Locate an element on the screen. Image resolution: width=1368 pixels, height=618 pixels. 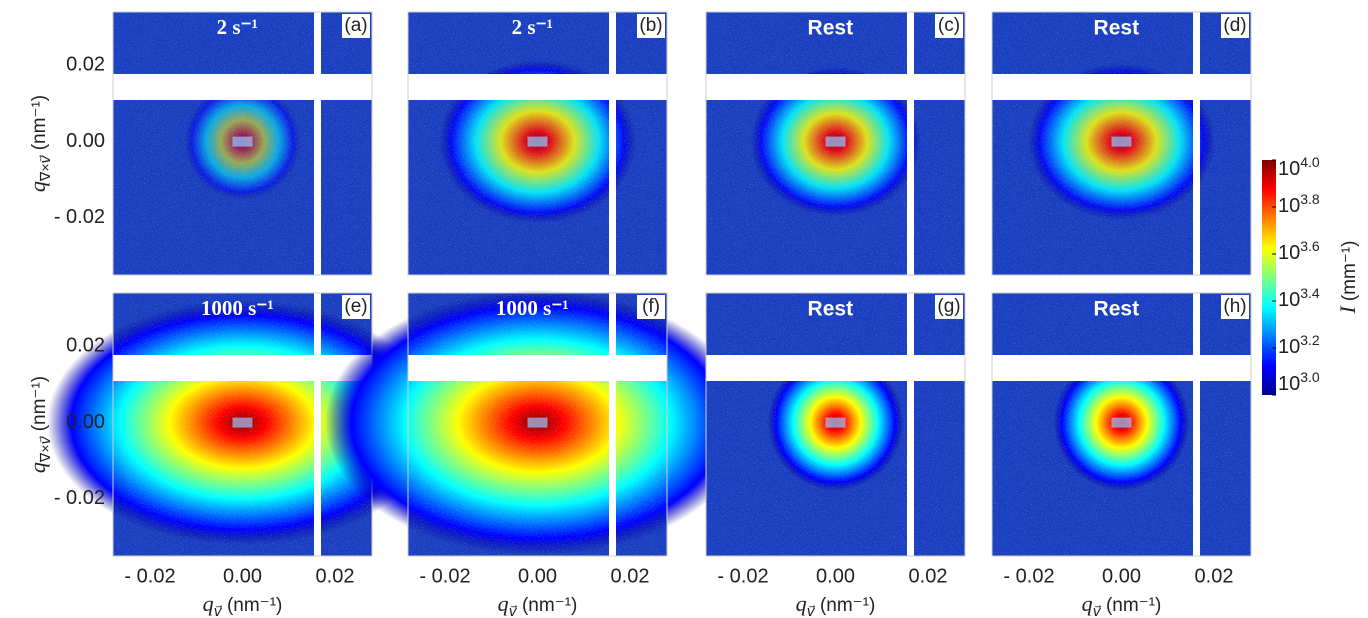
panel: 1000 s⁻¹ (f) is located at coordinates (537, 423).